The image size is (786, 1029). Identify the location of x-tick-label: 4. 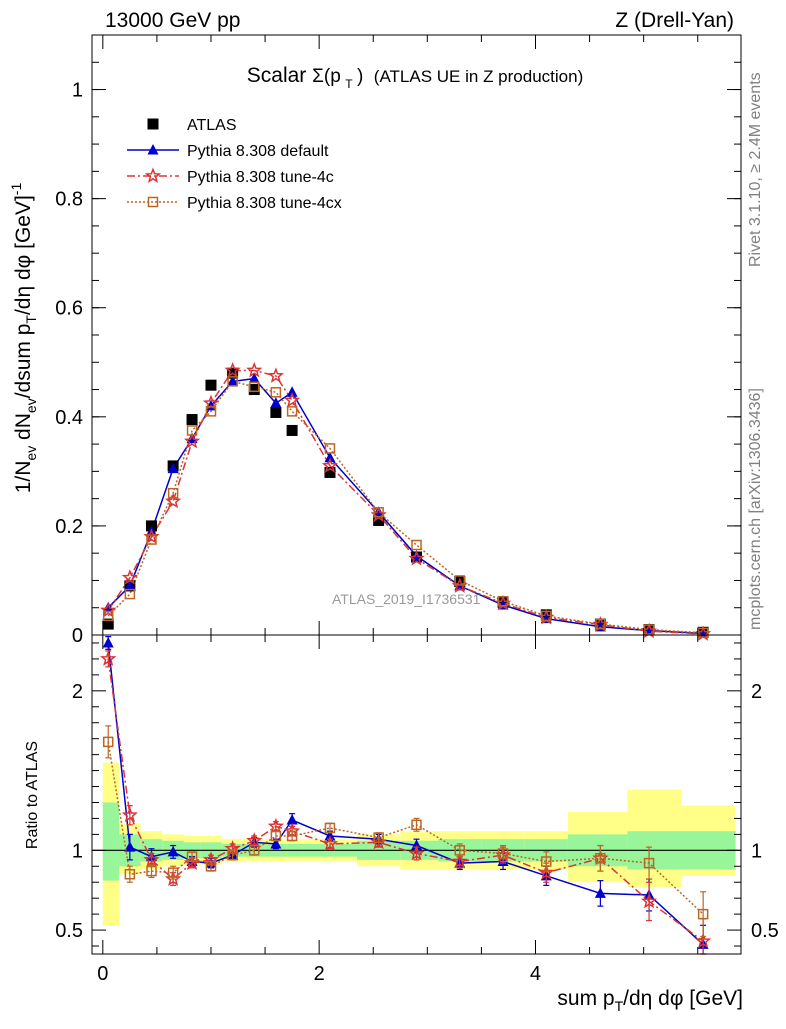
(535, 974).